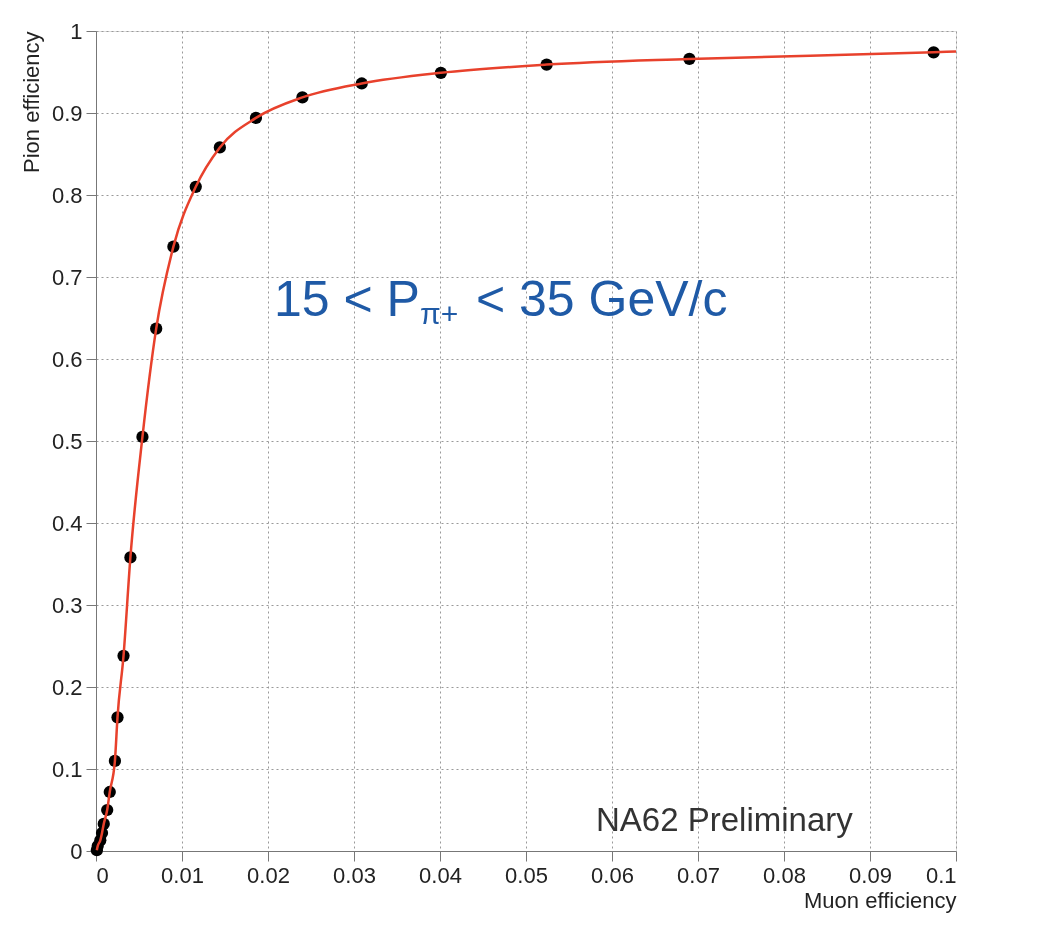  What do you see at coordinates (182, 875) in the screenshot?
I see `x-tick-label: 0.01` at bounding box center [182, 875].